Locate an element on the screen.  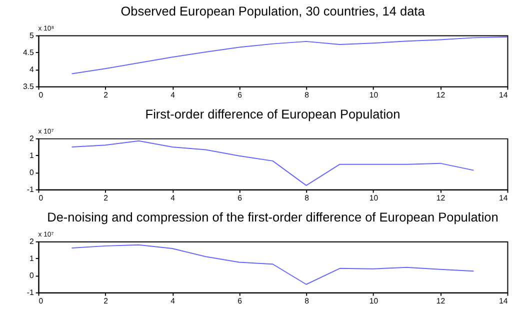
chart-title: First-order difference of European Population is located at coordinates (272, 114).